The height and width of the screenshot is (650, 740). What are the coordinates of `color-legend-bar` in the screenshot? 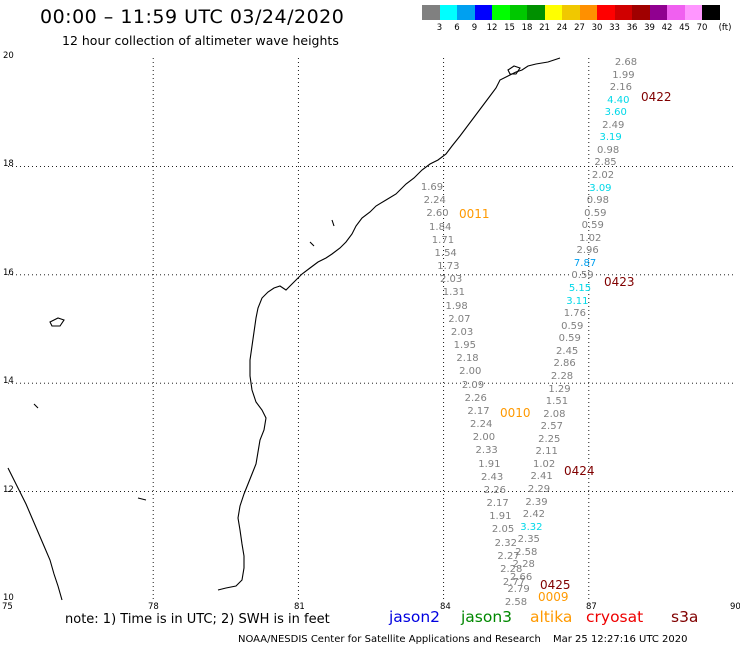 It's located at (571, 12).